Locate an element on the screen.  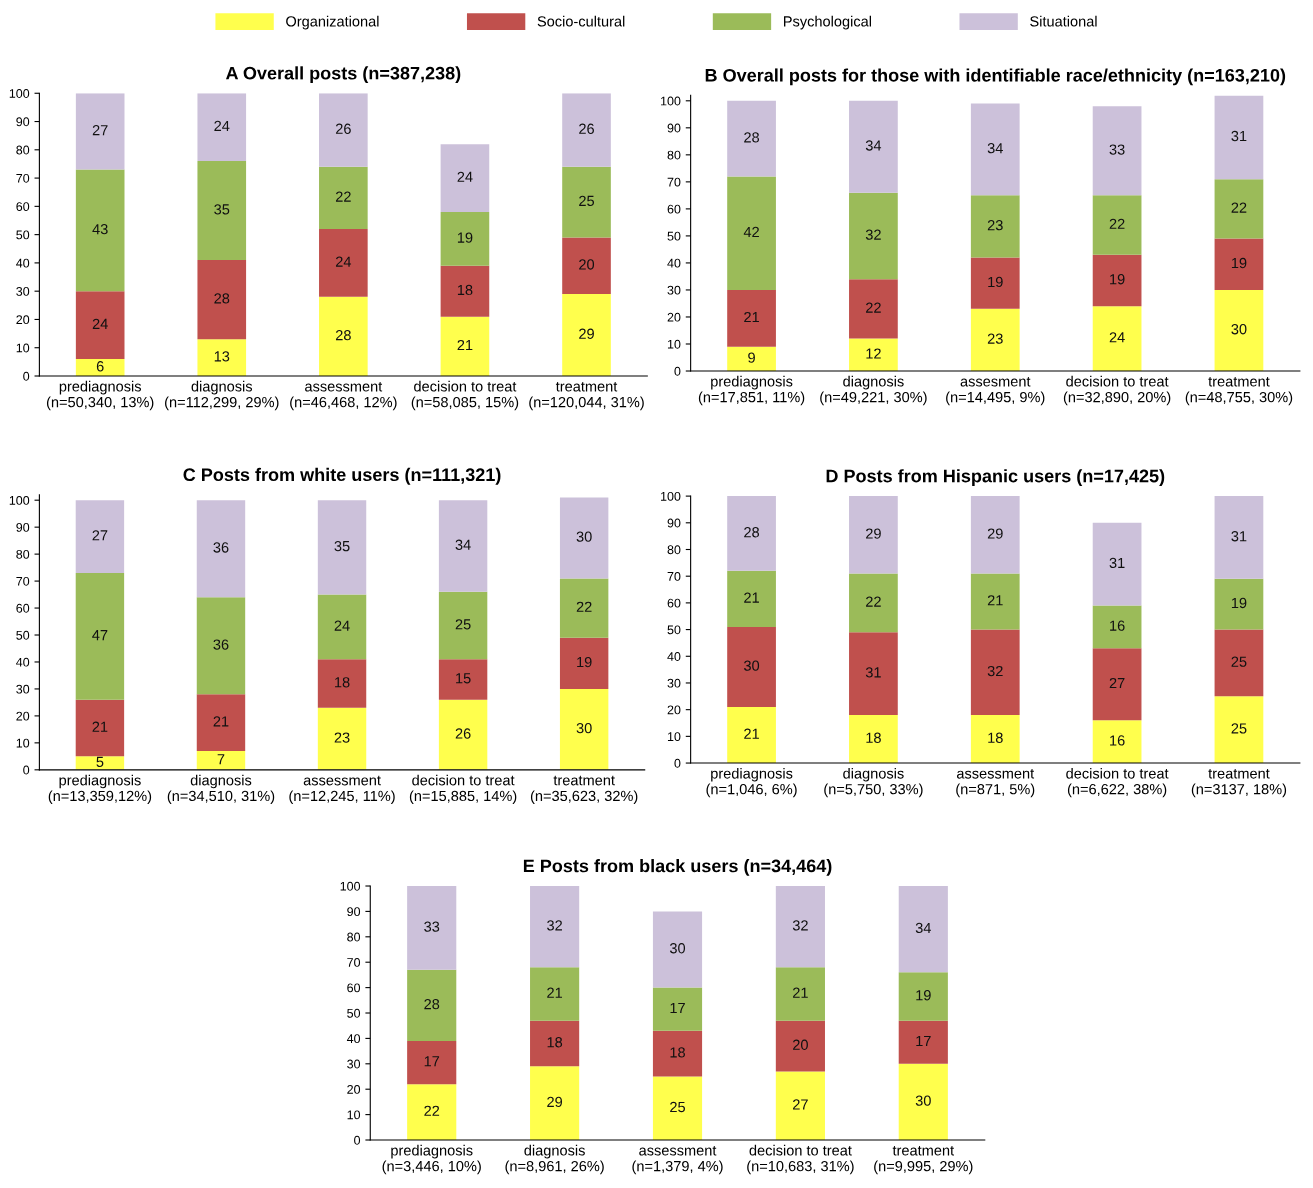
data-label: 27 is located at coordinates (100, 535).